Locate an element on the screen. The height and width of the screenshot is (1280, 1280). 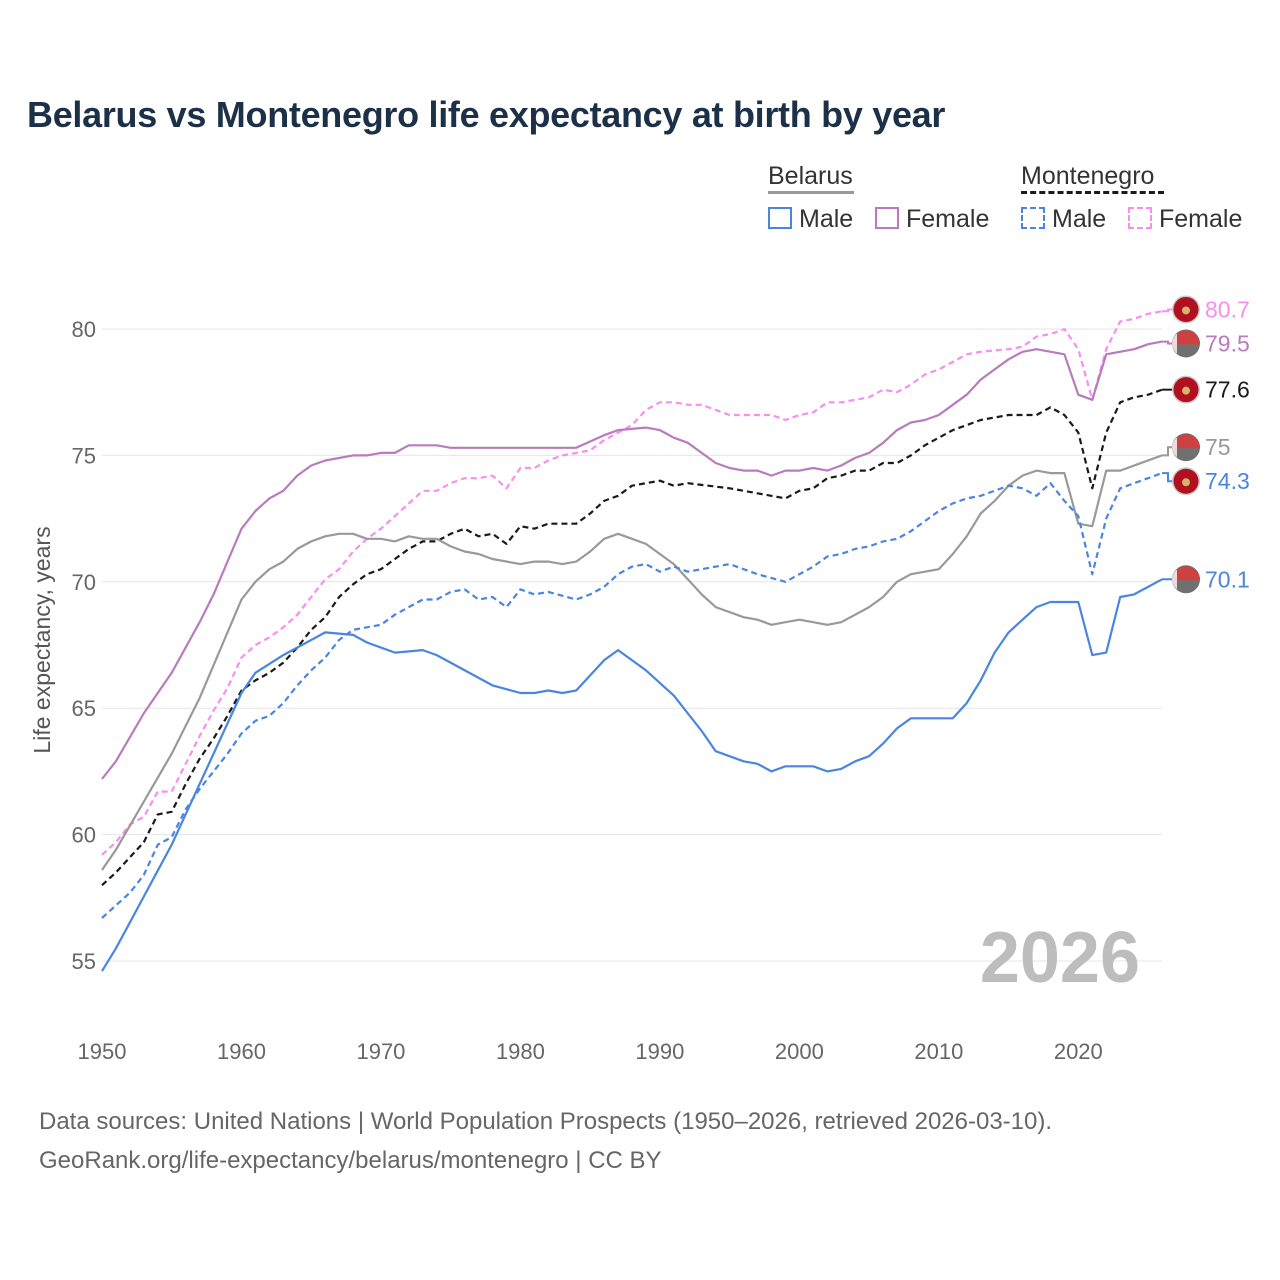
x-tick-label: 2000 is located at coordinates (799, 1051).